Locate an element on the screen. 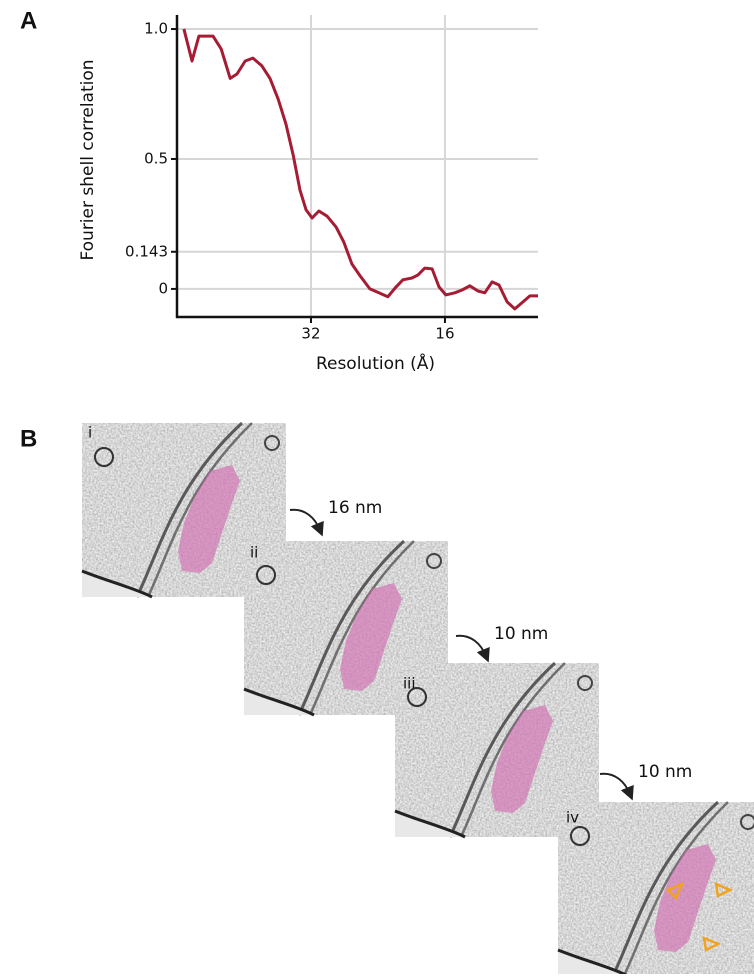  x-tick-label: 16 is located at coordinates (444, 334).